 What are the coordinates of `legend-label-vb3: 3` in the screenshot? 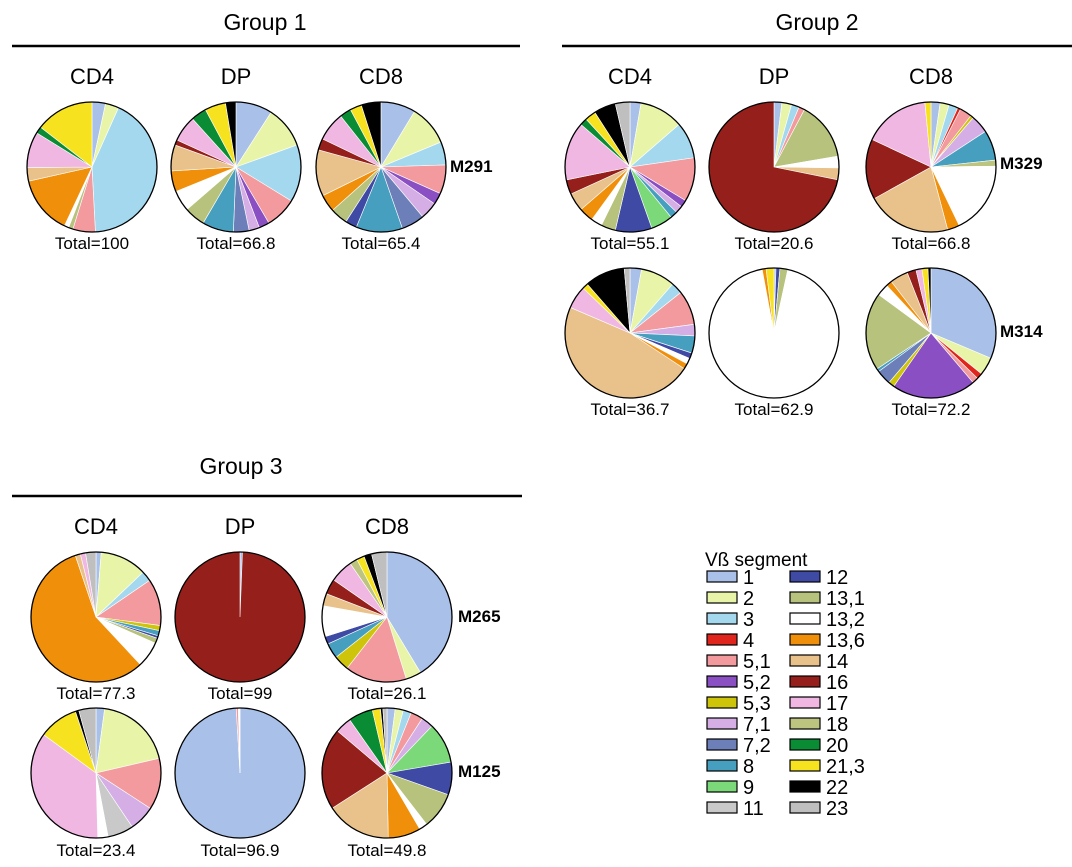 It's located at (748, 620).